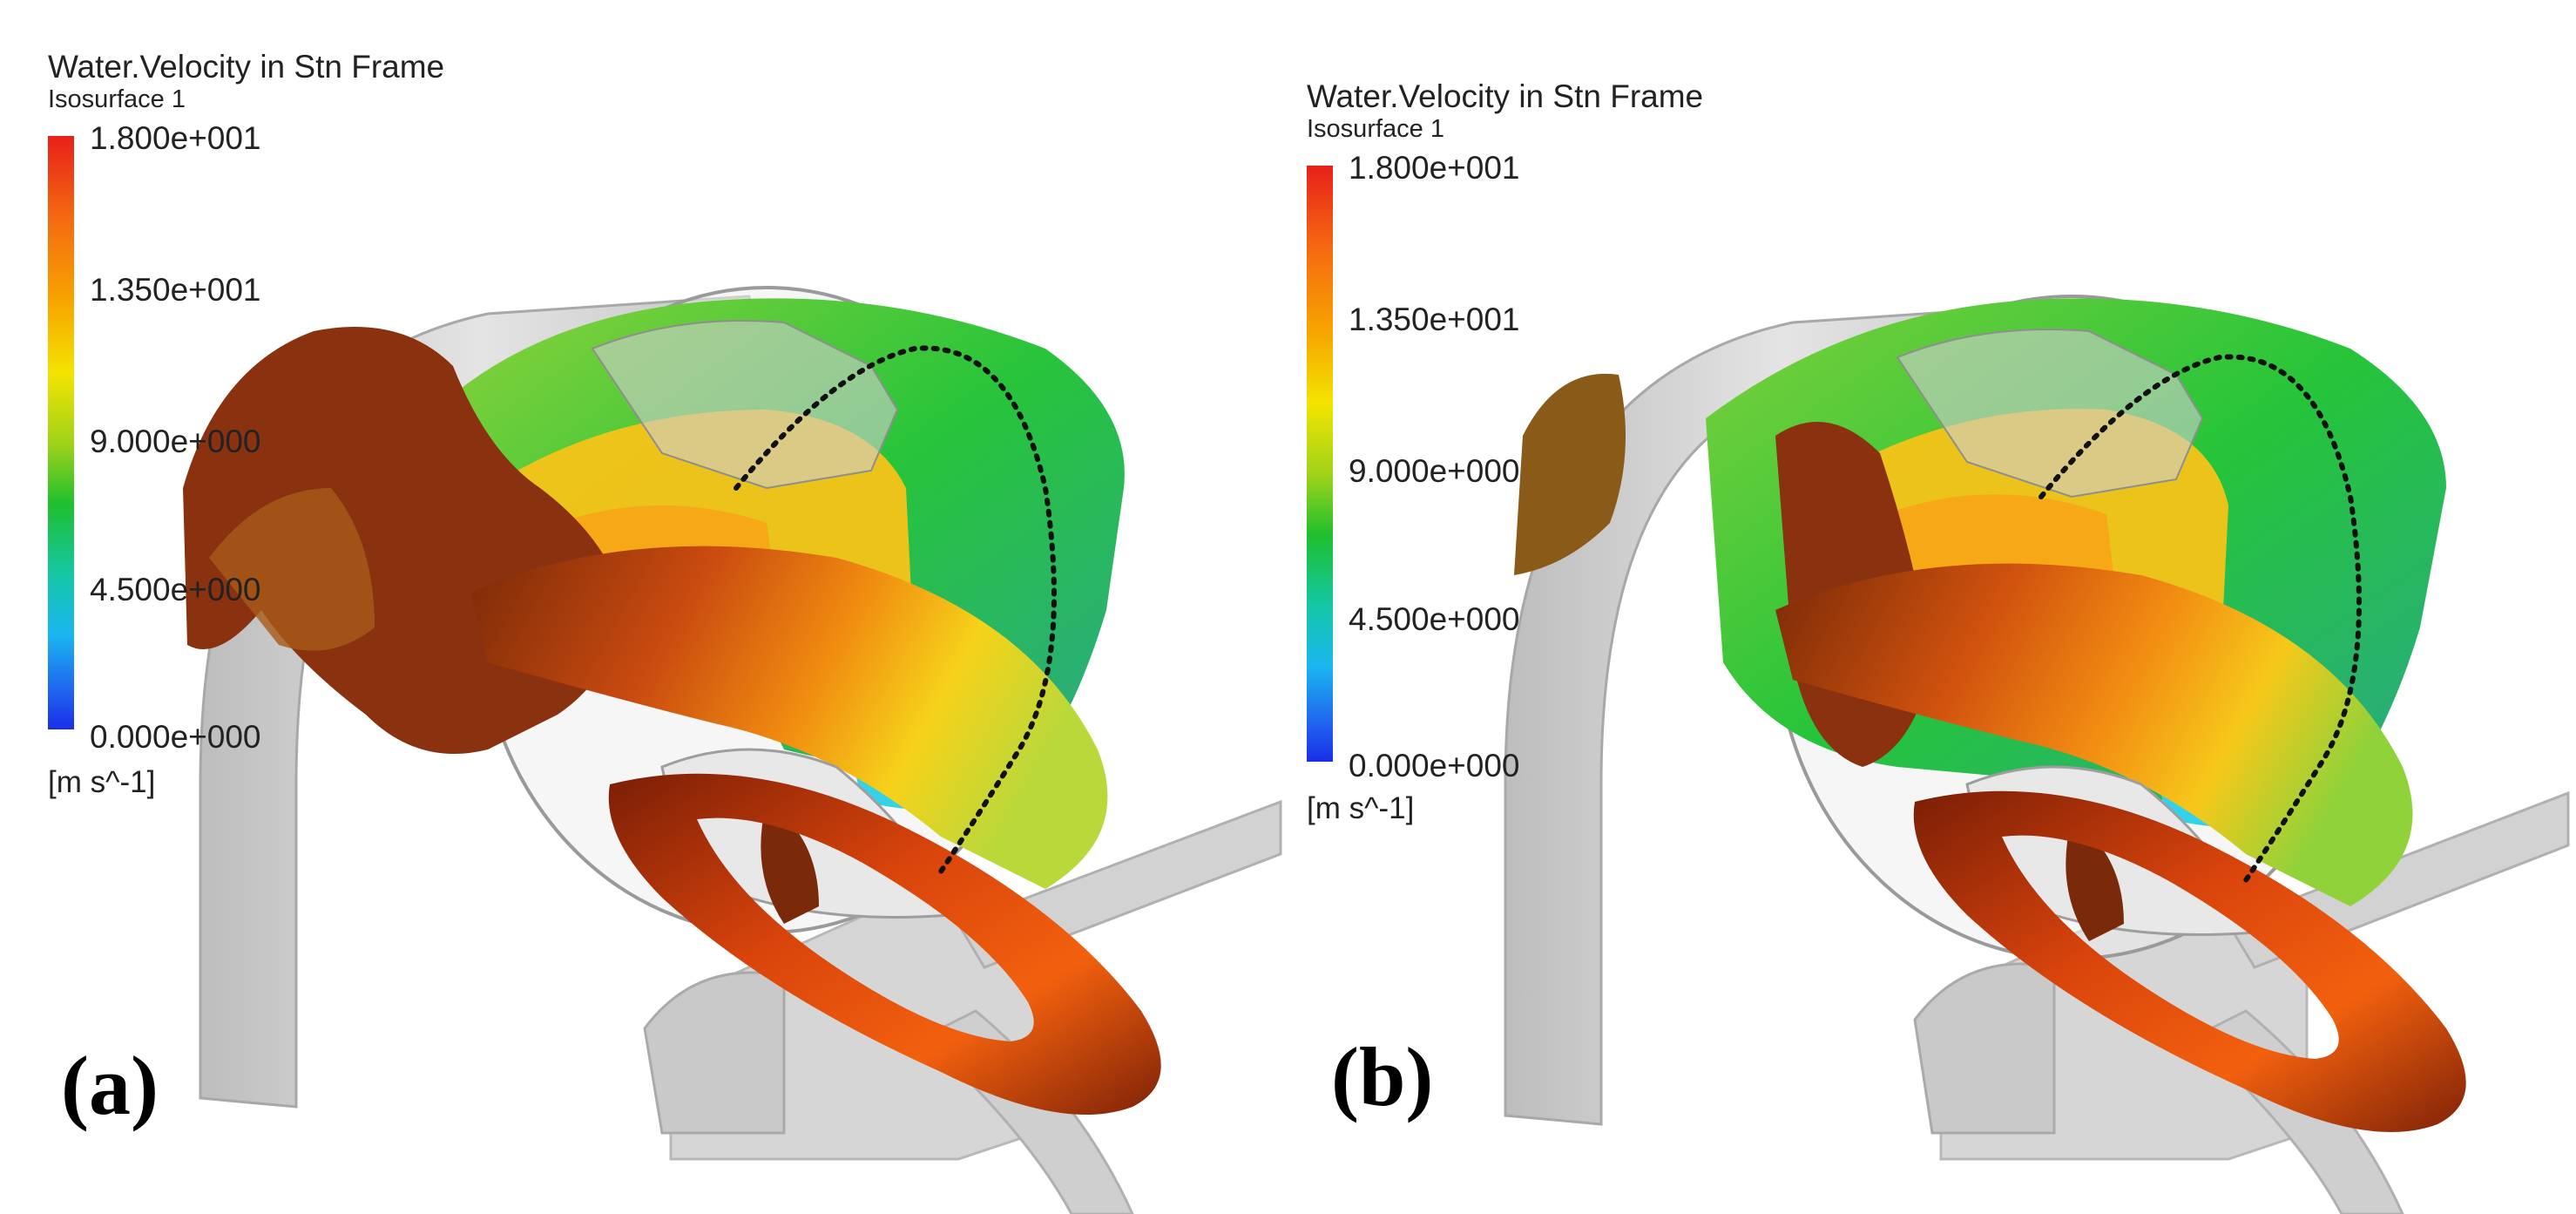 This screenshot has height=1214, width=2576. Describe the element at coordinates (110, 1085) in the screenshot. I see `panel-label: (a)` at that location.